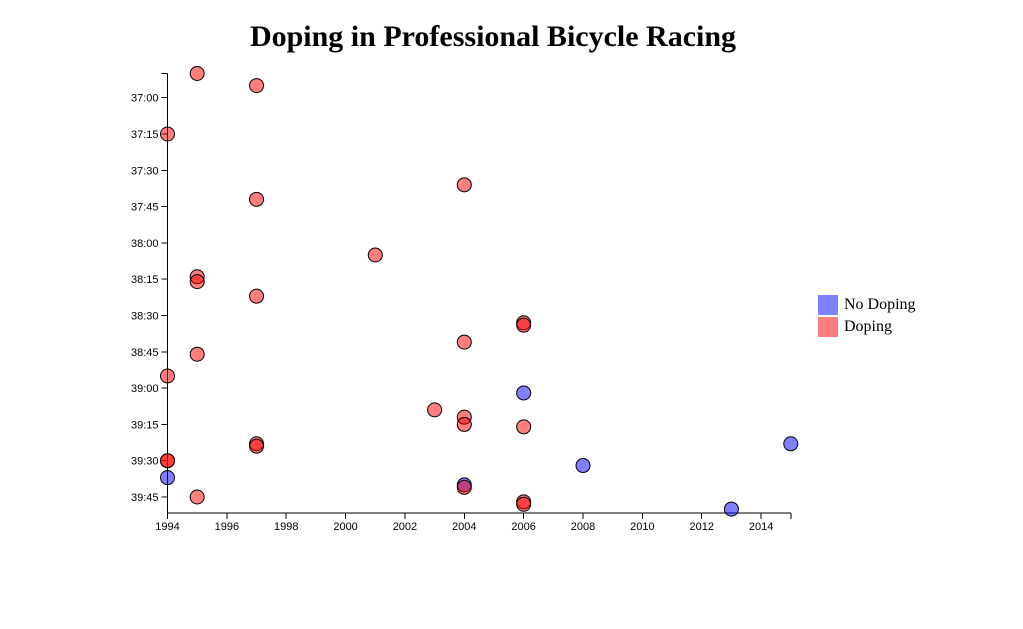  What do you see at coordinates (145, 135) in the screenshot?
I see `y-tick-label: 37:15` at bounding box center [145, 135].